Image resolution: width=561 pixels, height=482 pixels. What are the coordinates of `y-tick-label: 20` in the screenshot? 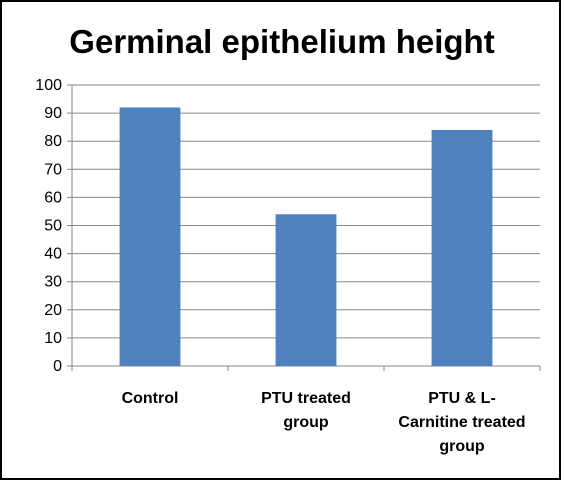 It's located at (53, 310).